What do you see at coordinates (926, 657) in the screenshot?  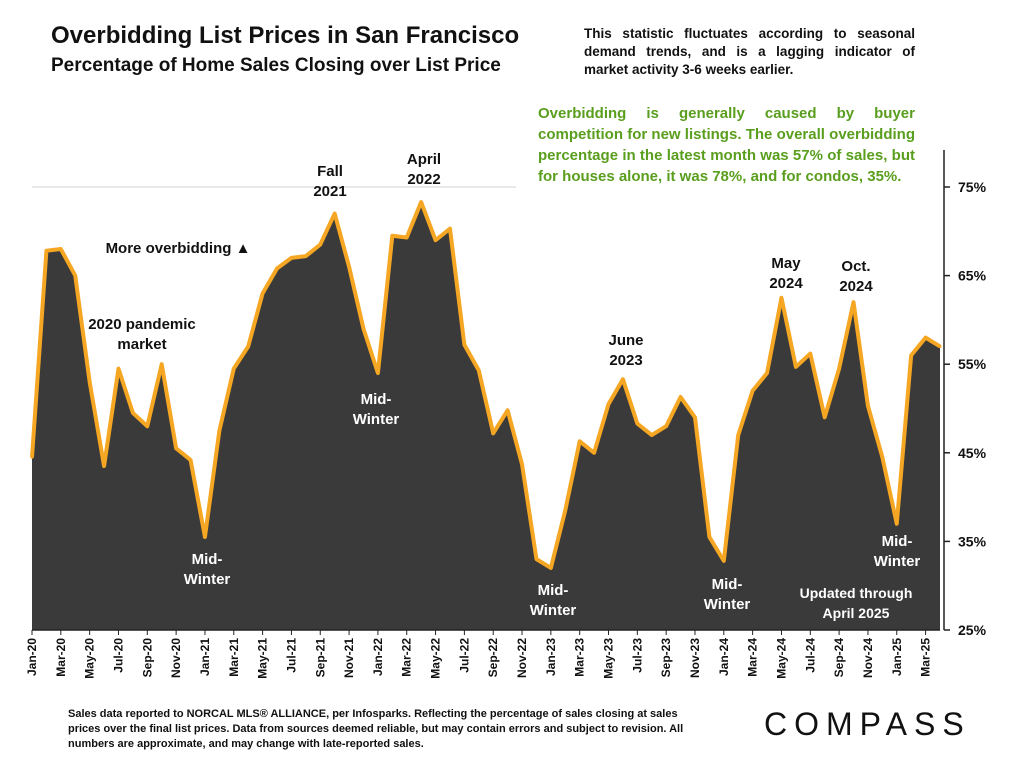 I see `x-tick-label: Mar-25` at bounding box center [926, 657].